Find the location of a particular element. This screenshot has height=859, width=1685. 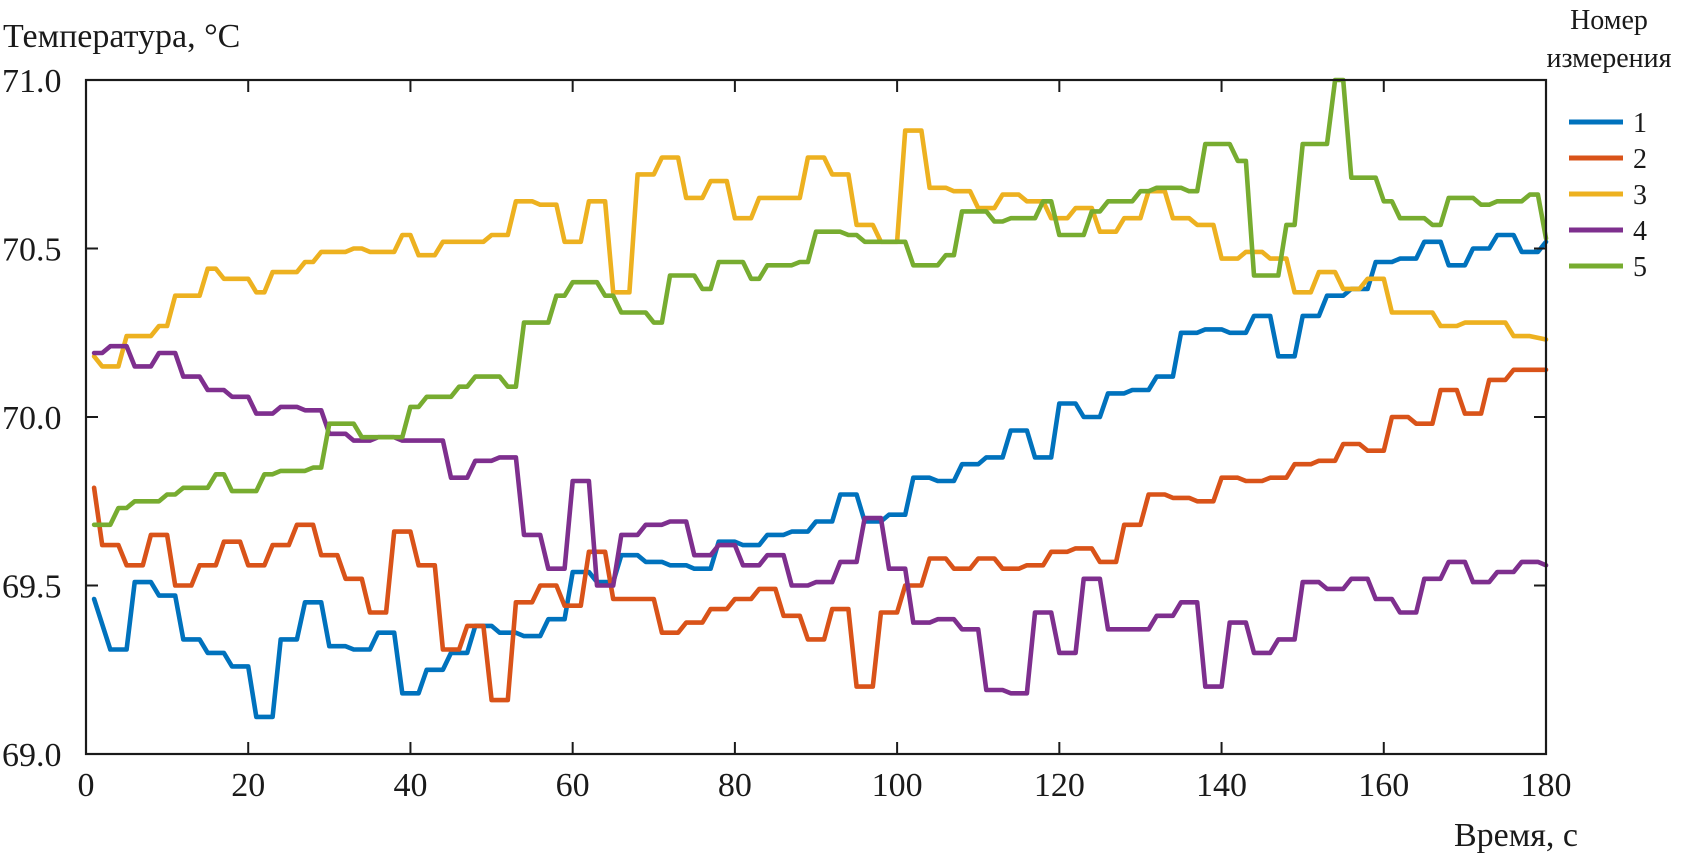

y-tick-label: 69.5 is located at coordinates (32, 587).